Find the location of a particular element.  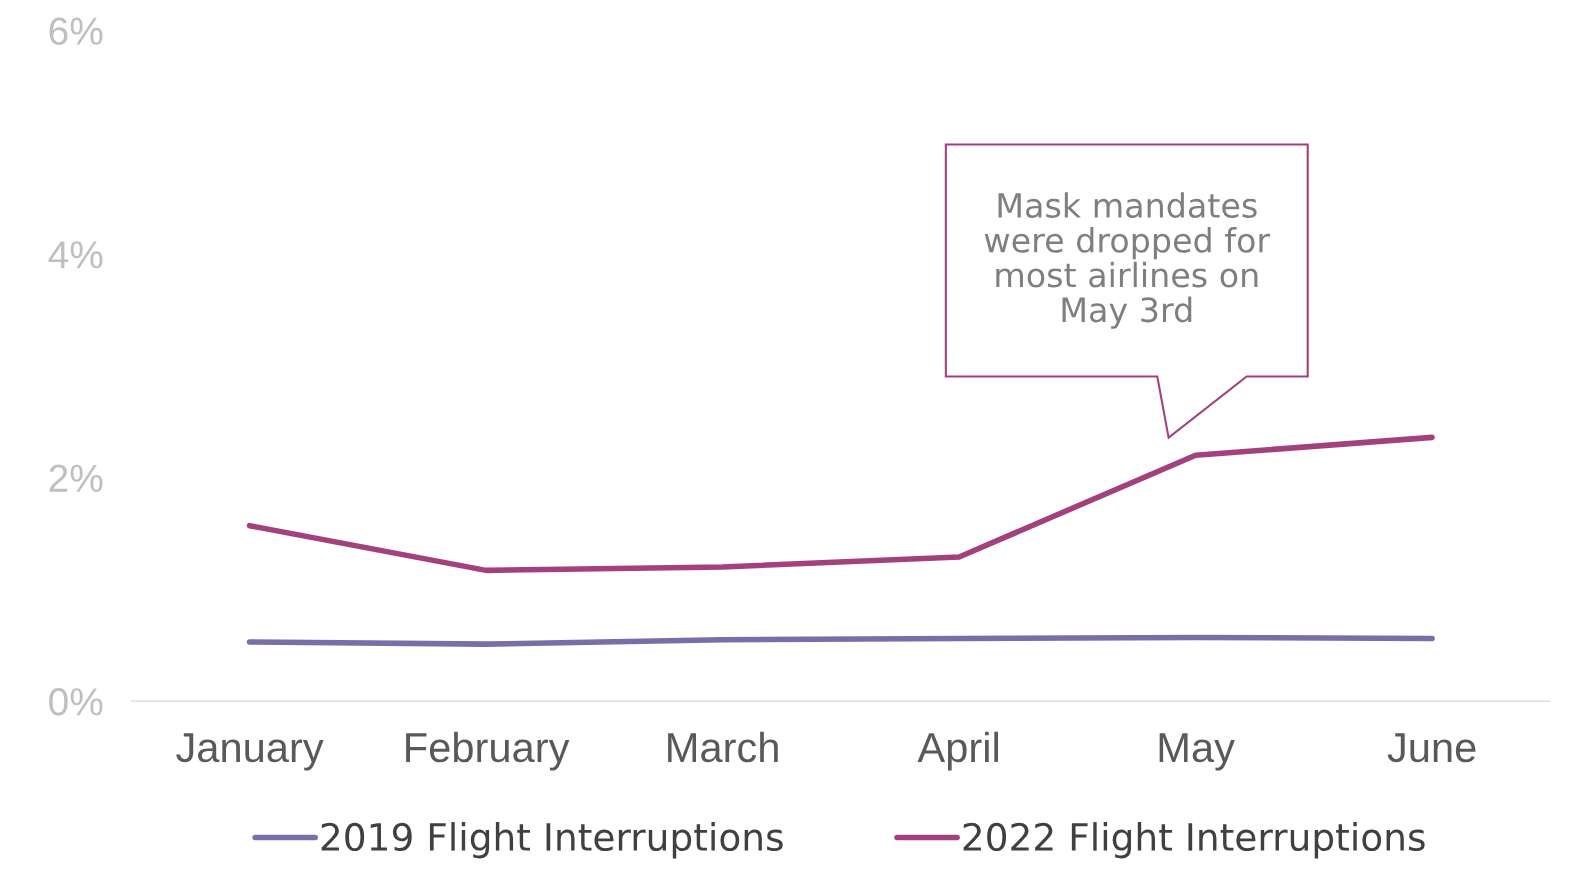

annotation: Mask mandates were dropped for most airlines on May 3rd is located at coordinates (1127, 260).